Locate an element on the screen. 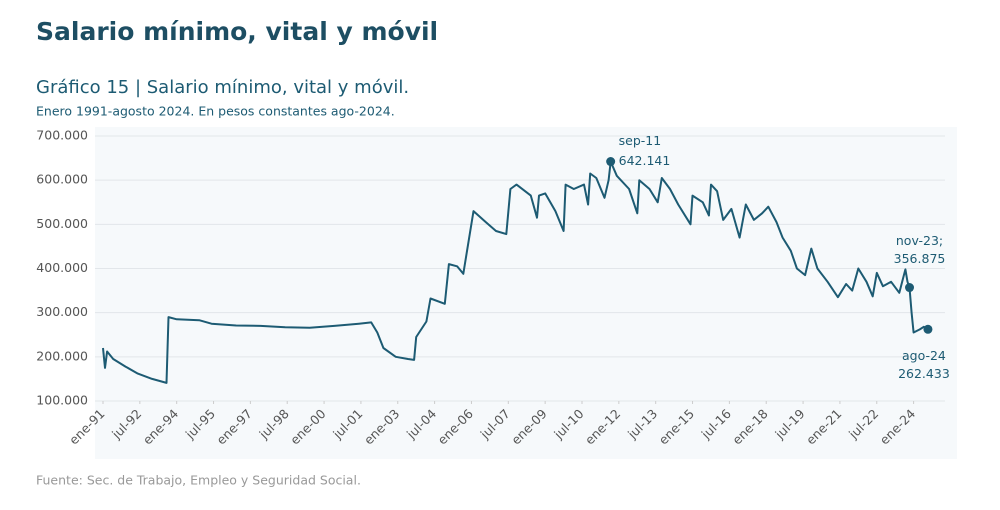  y-tick-label: 600.000 is located at coordinates (62, 179).